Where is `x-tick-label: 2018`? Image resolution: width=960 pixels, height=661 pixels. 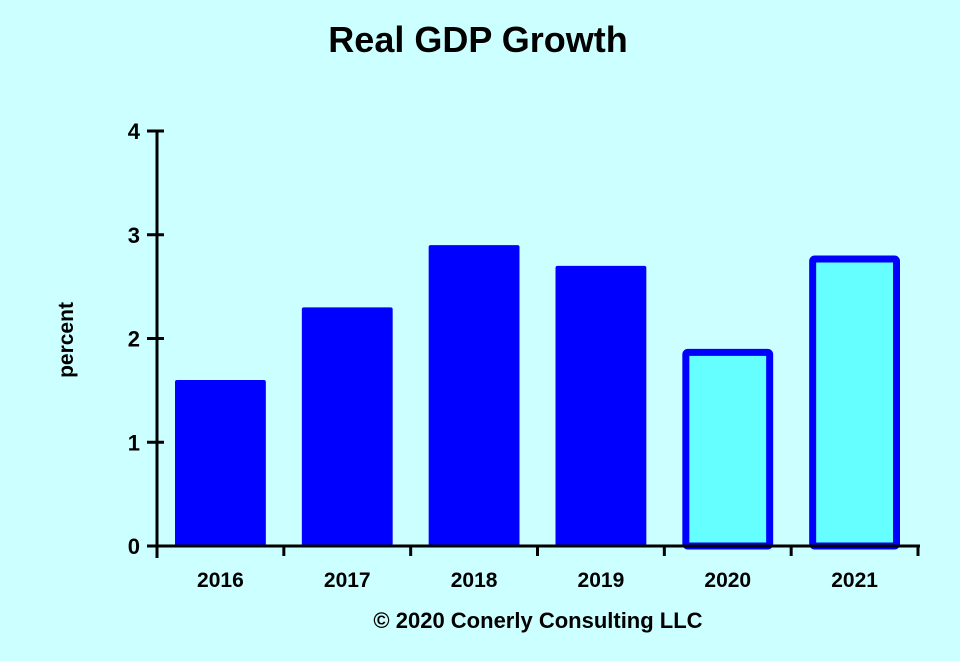 x-tick-label: 2018 is located at coordinates (474, 580).